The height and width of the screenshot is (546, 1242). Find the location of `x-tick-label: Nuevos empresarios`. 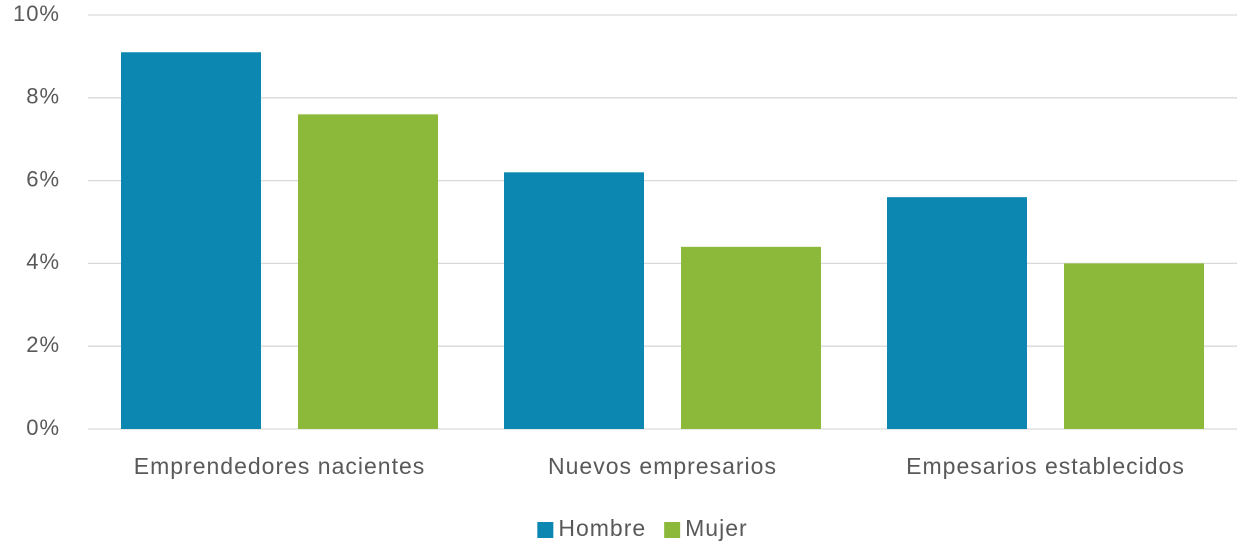

x-tick-label: Nuevos empresarios is located at coordinates (662, 466).